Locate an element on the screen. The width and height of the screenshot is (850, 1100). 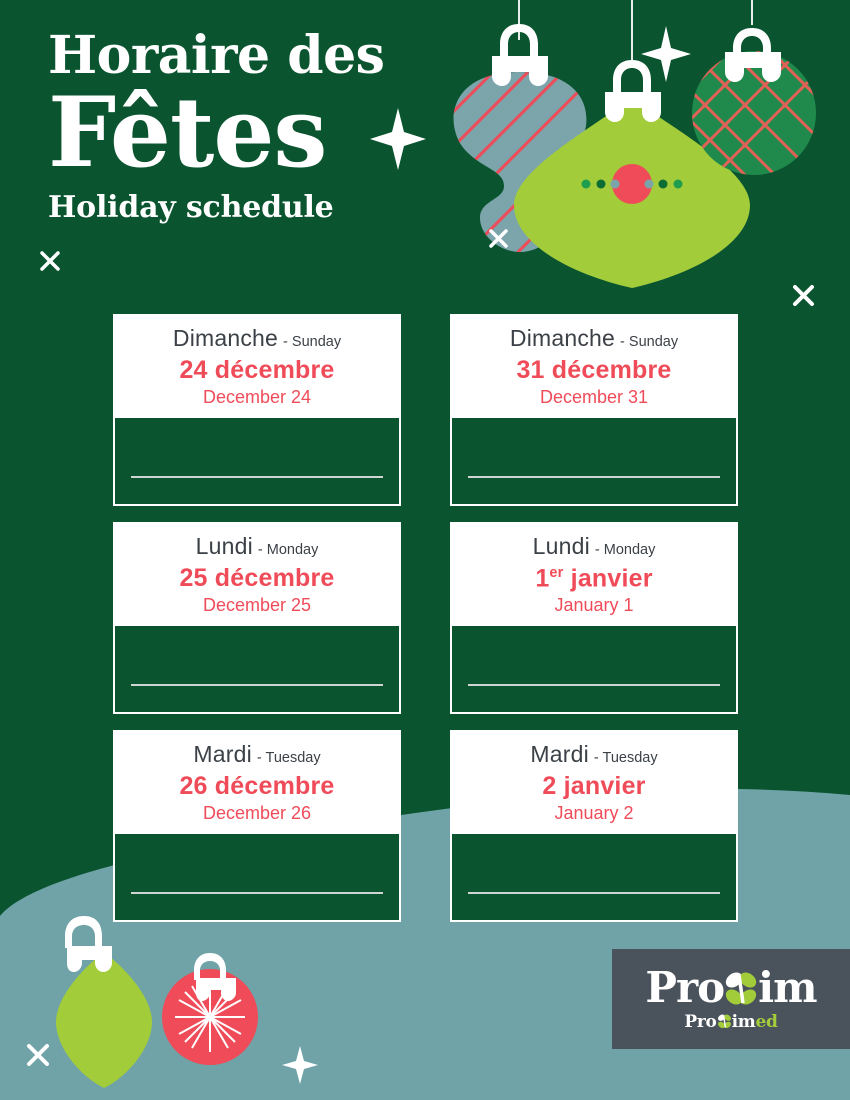
date-fr: 25 décembre is located at coordinates (257, 578).